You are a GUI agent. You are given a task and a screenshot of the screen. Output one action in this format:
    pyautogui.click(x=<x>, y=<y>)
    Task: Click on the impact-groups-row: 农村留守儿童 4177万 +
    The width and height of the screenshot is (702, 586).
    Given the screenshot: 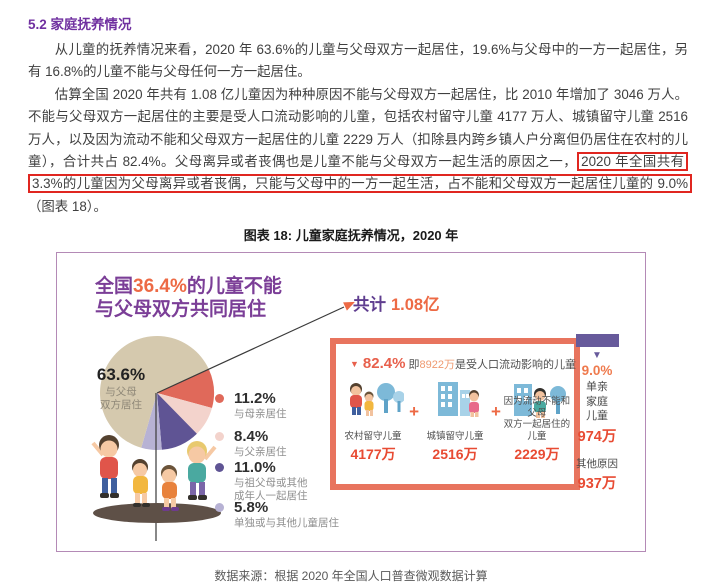 What is the action you would take?
    pyautogui.click(x=455, y=422)
    